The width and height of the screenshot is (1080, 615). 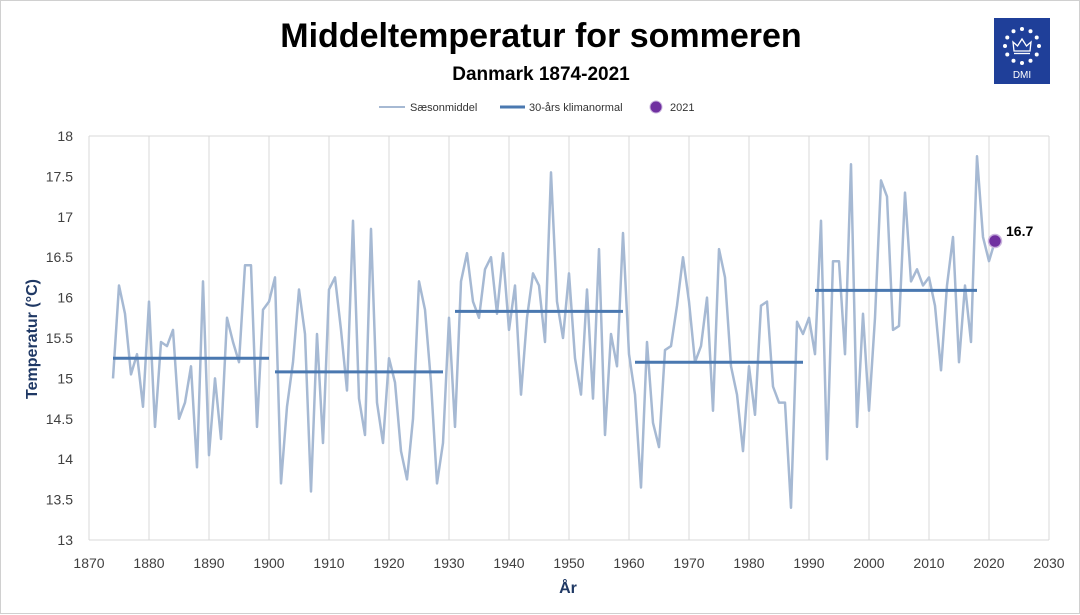 What do you see at coordinates (65, 136) in the screenshot?
I see `y-tick-label: 18` at bounding box center [65, 136].